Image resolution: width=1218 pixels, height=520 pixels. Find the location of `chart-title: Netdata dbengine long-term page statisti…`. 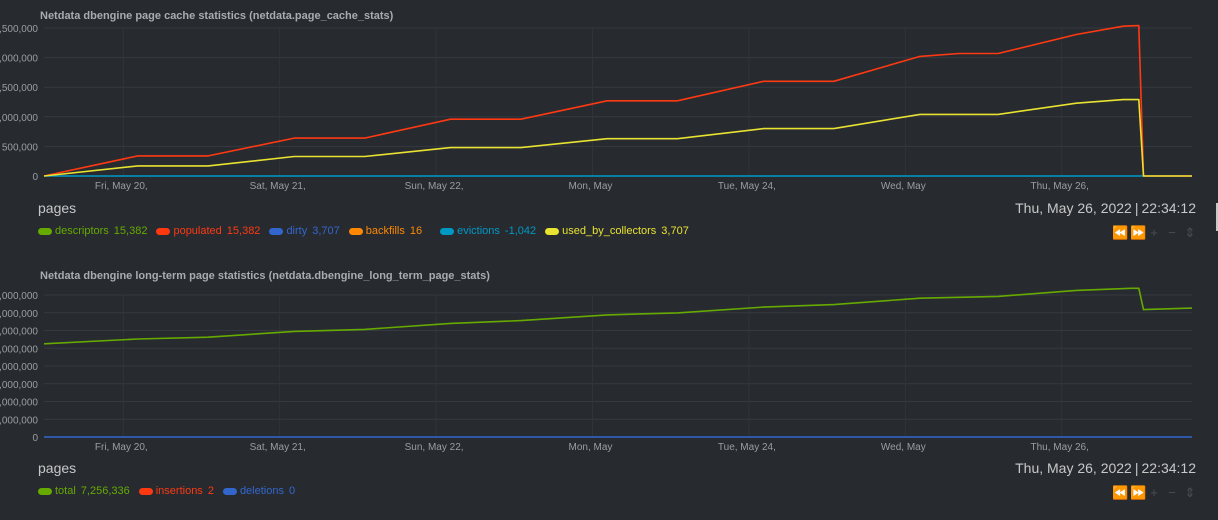

chart-title: Netdata dbengine long-term page statisti… is located at coordinates (265, 276).